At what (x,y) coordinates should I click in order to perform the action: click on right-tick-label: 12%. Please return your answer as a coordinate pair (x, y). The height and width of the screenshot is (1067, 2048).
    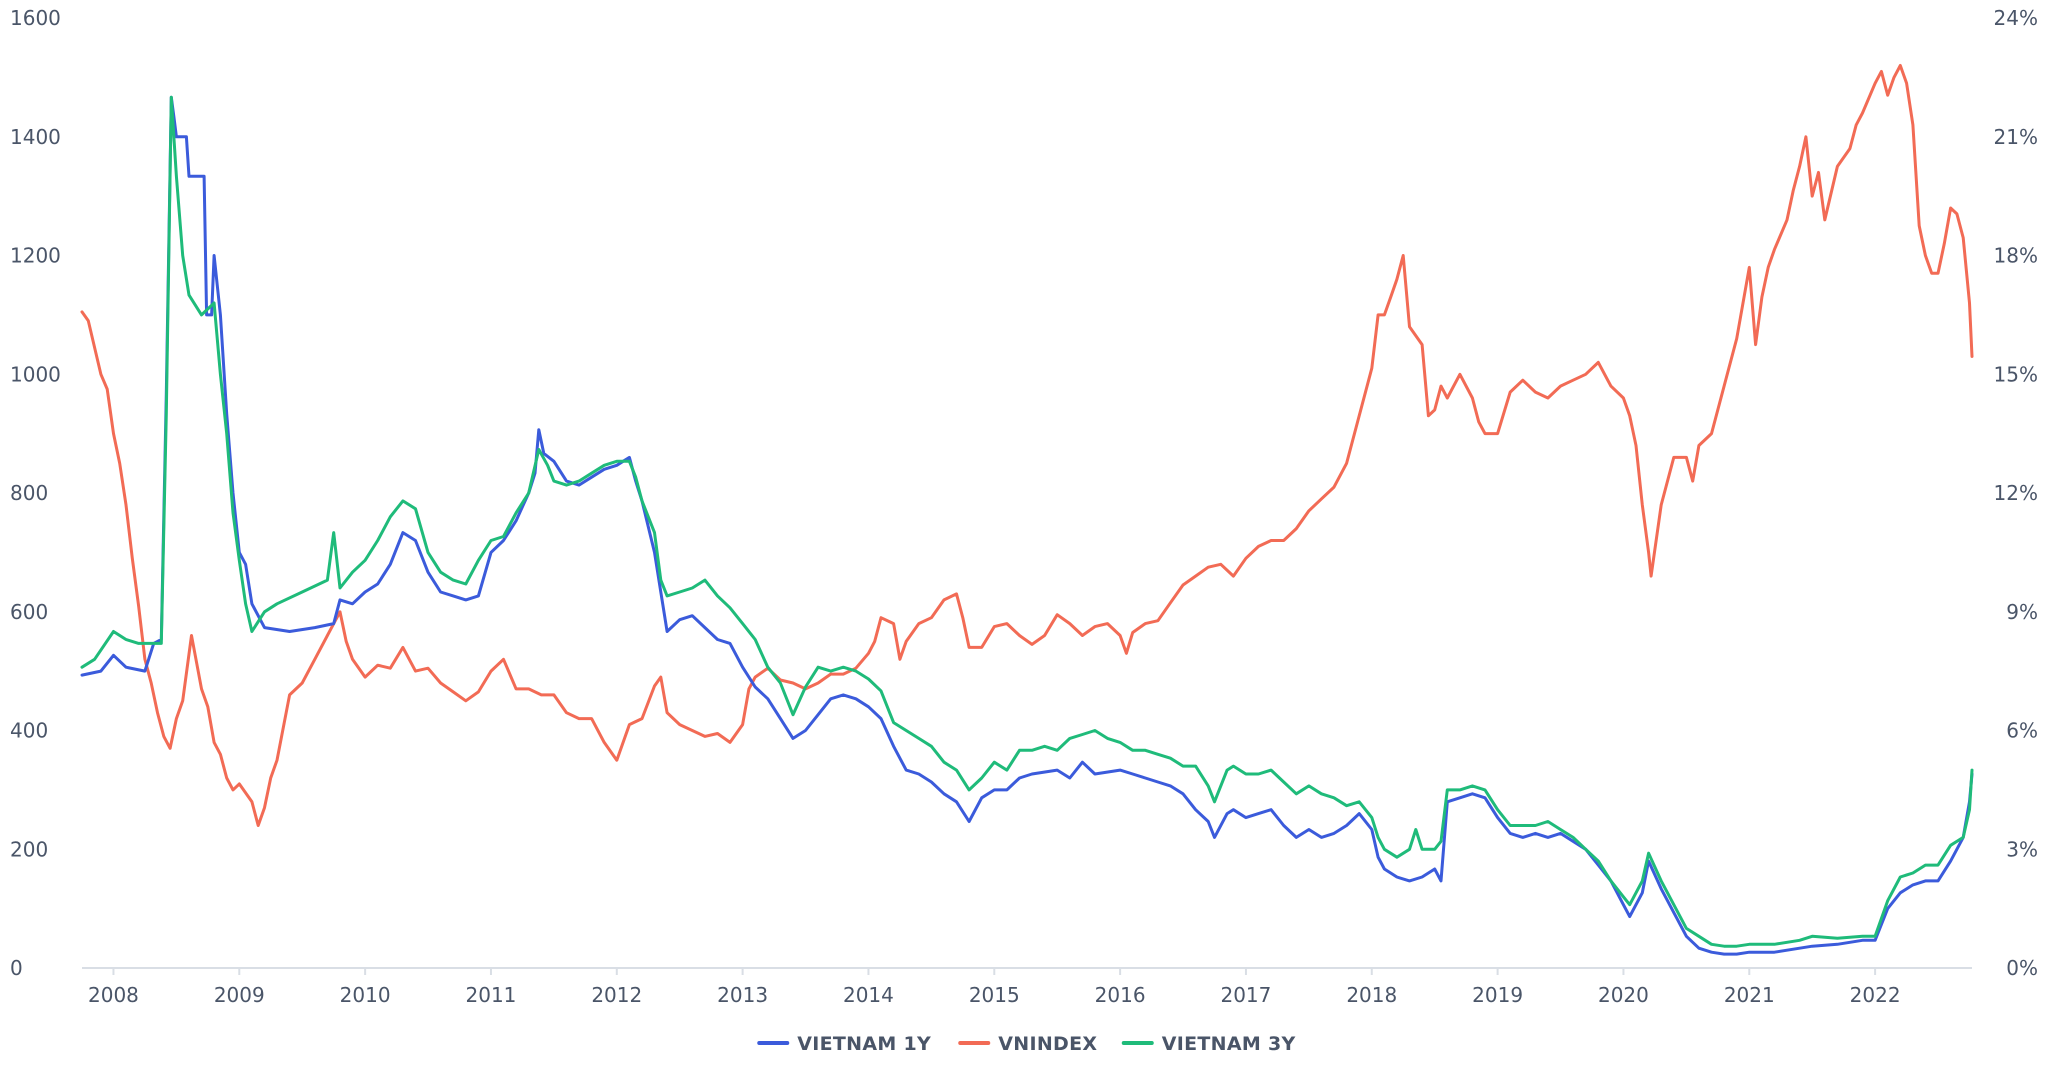
    Looking at the image, I should click on (2016, 493).